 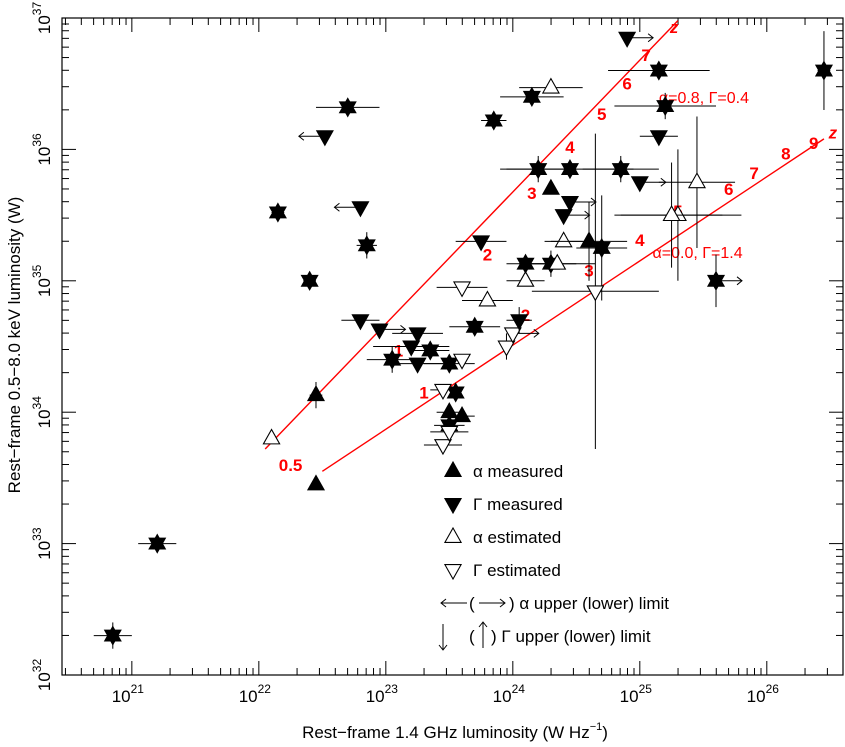 I want to click on legend-item: Γ measured, so click(x=503, y=505).